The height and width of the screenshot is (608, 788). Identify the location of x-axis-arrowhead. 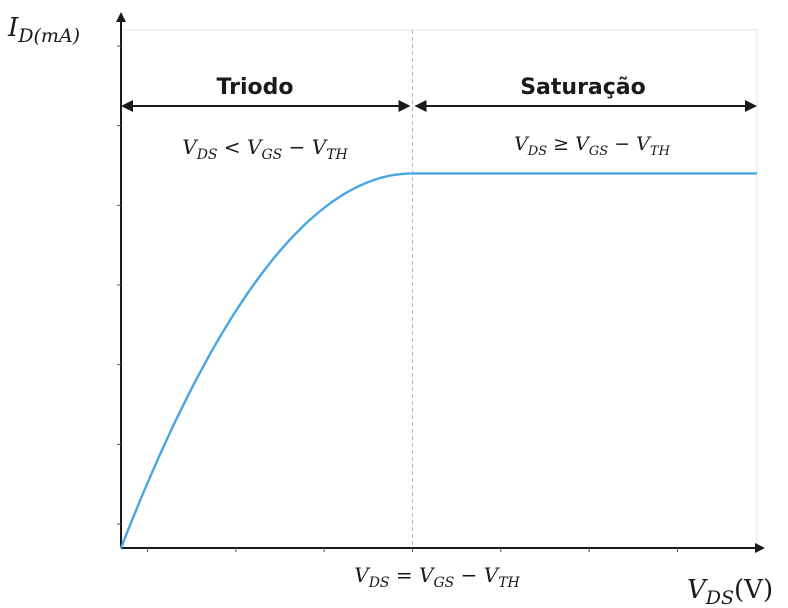
(760, 548).